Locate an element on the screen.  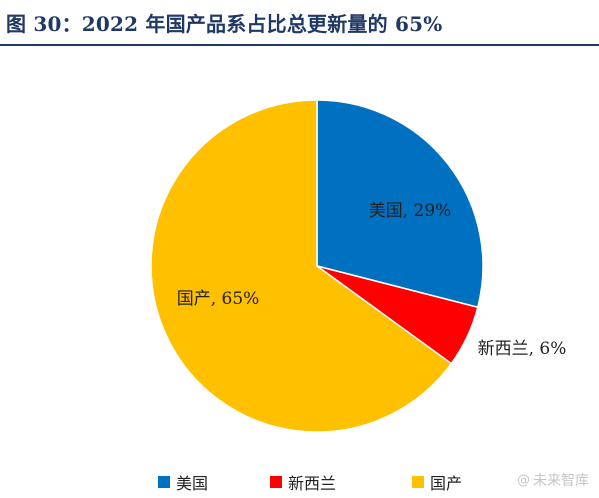
legend-swatch-usa is located at coordinates (164, 482).